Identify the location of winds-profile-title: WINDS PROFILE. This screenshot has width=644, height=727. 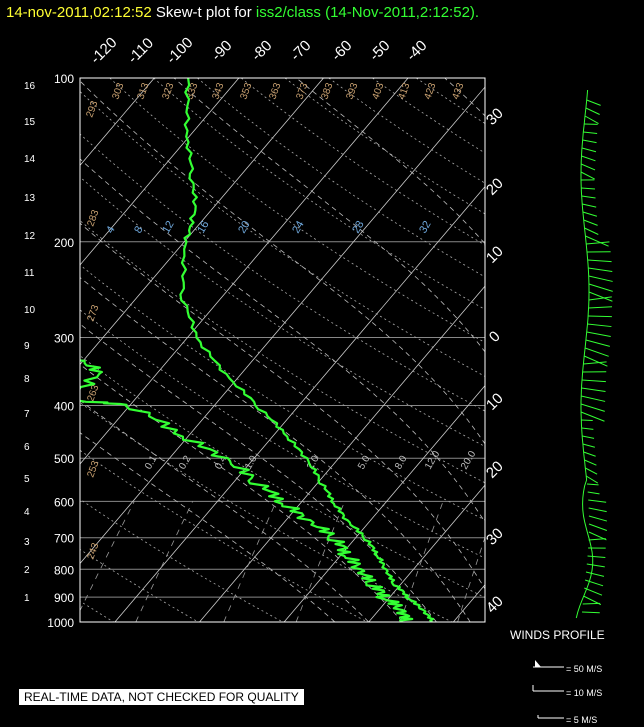
(557, 635).